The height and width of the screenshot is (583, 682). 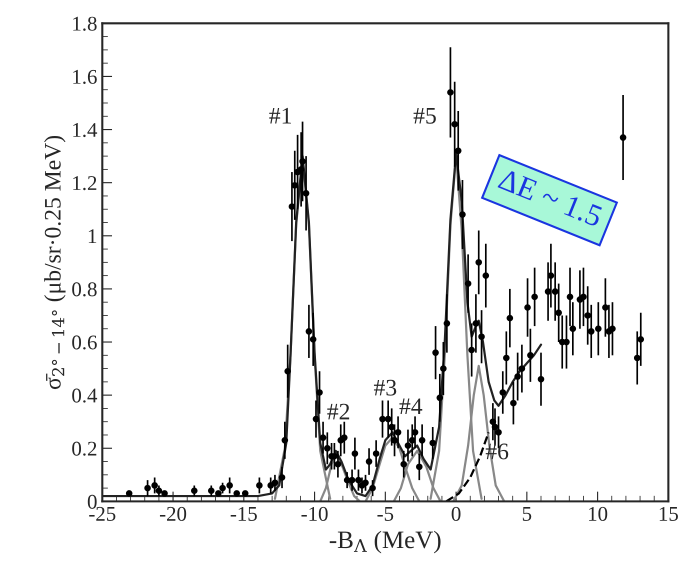 What do you see at coordinates (84, 449) in the screenshot?
I see `y-tick-label: 0.2` at bounding box center [84, 449].